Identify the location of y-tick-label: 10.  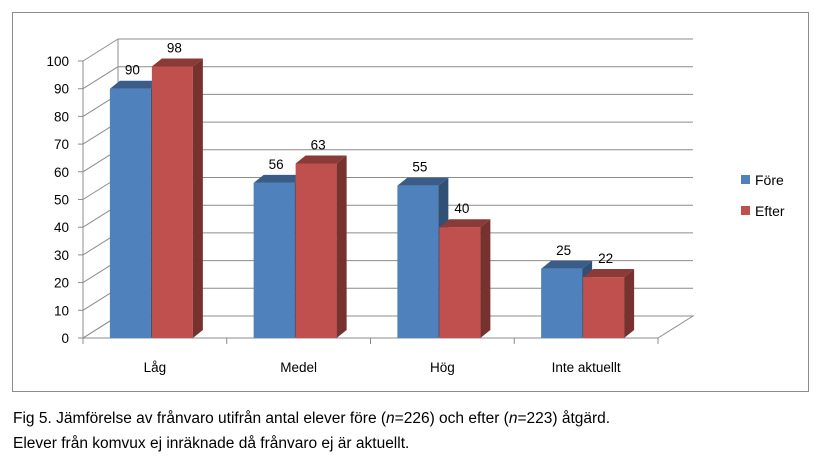
(61, 310).